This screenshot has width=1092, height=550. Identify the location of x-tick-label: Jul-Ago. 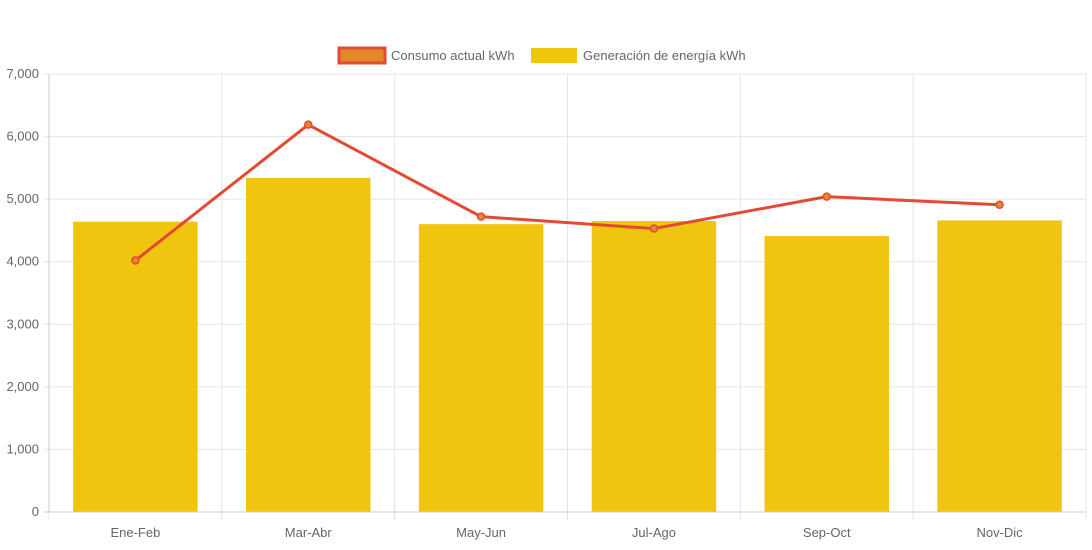
(654, 532).